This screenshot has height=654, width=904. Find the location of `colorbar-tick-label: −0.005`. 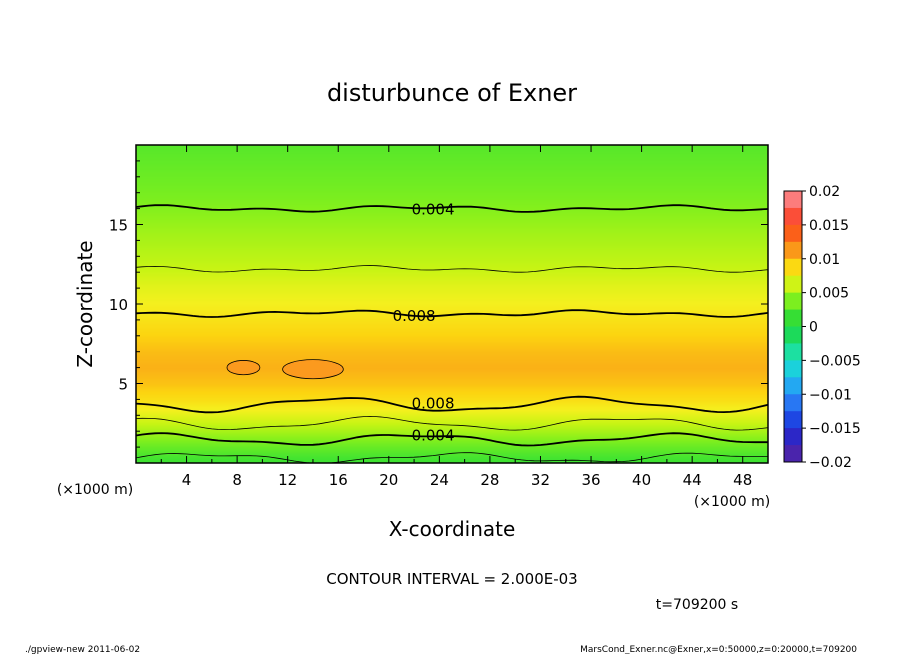

colorbar-tick-label: −0.005 is located at coordinates (835, 361).